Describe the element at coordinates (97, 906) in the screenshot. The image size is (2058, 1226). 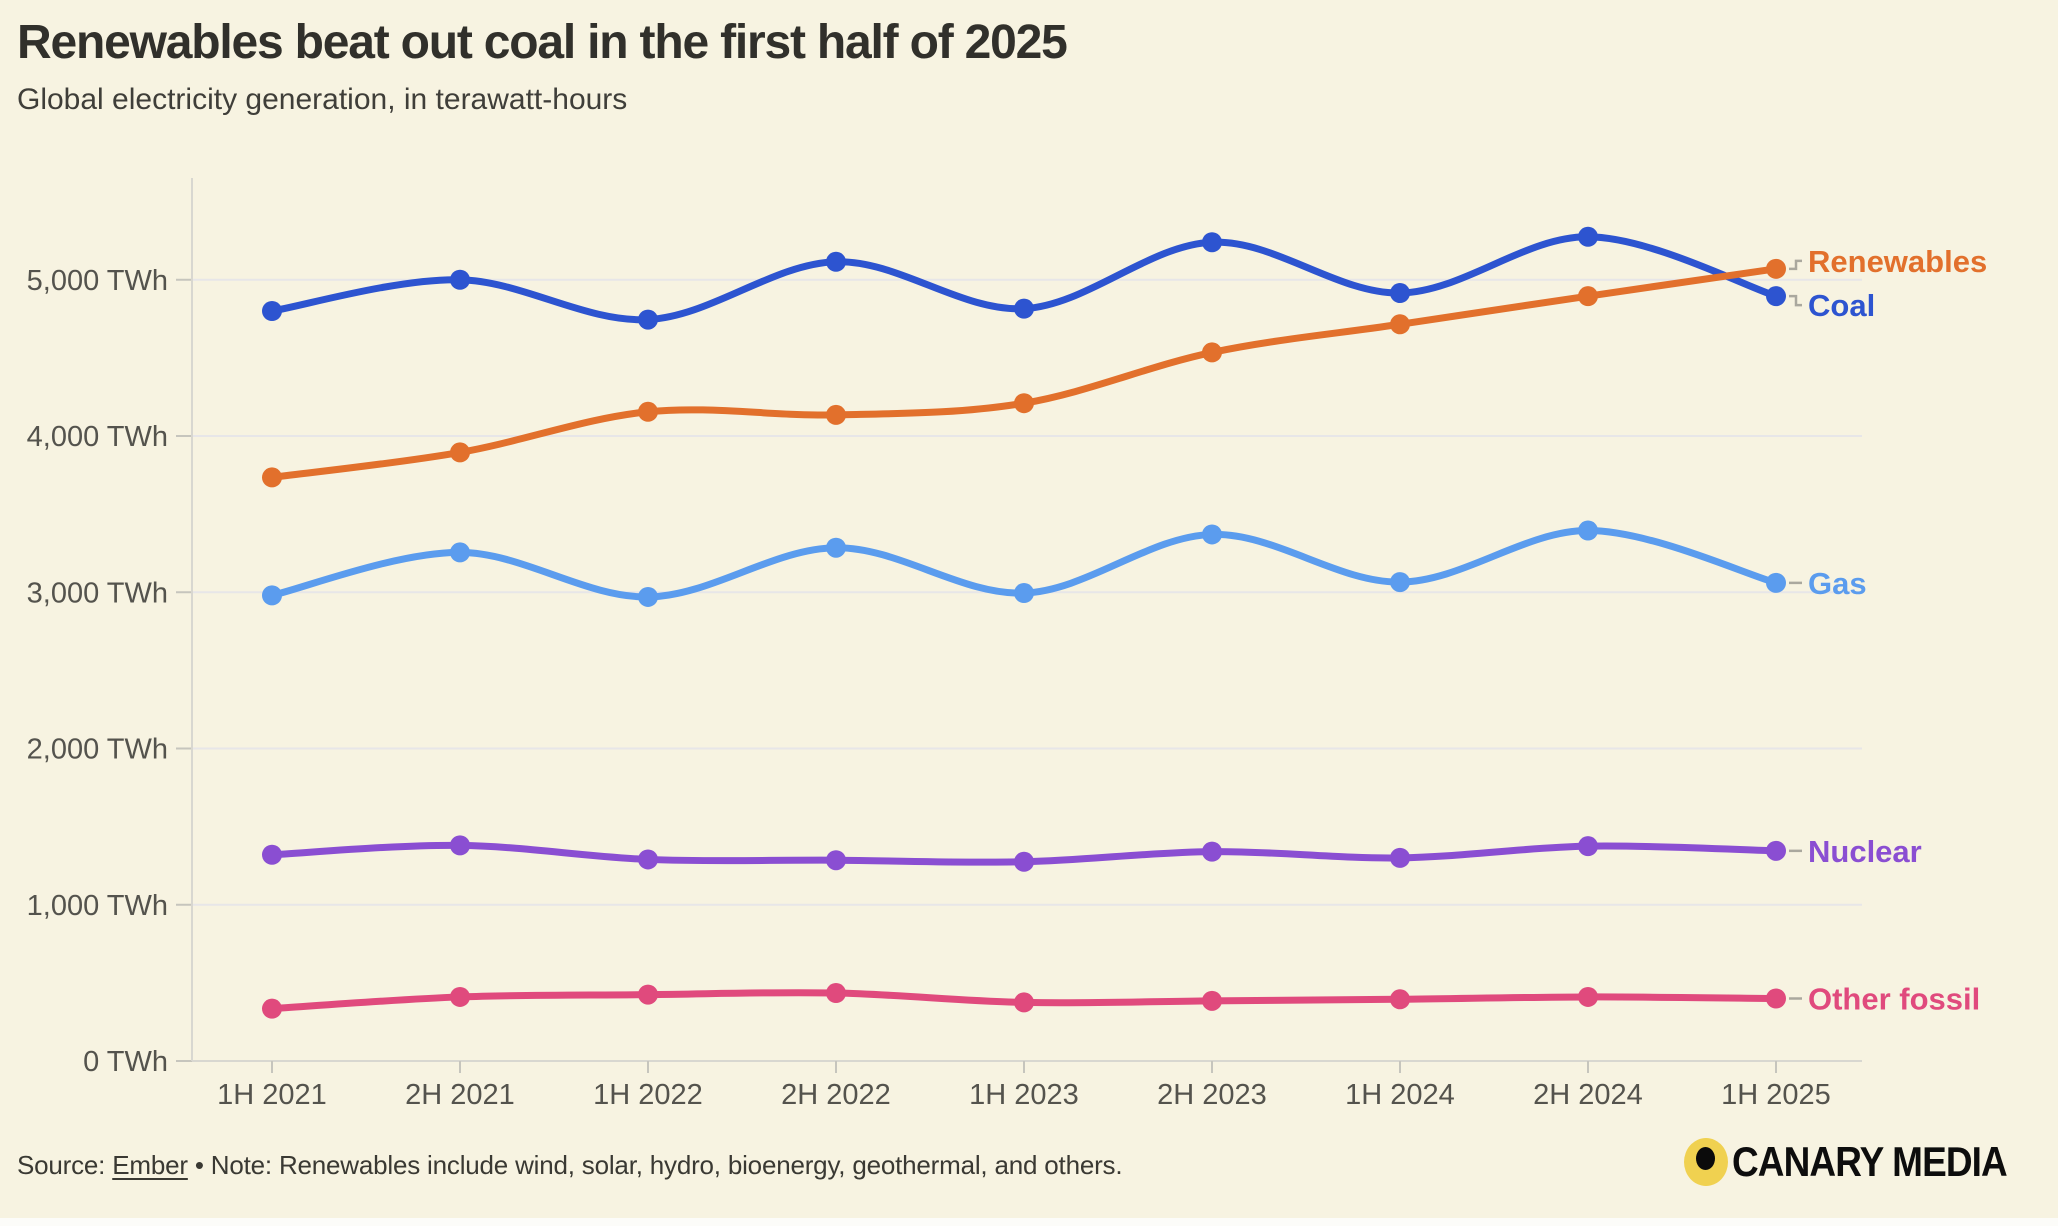
I see `y-axis-label: 1,000 TWh` at that location.